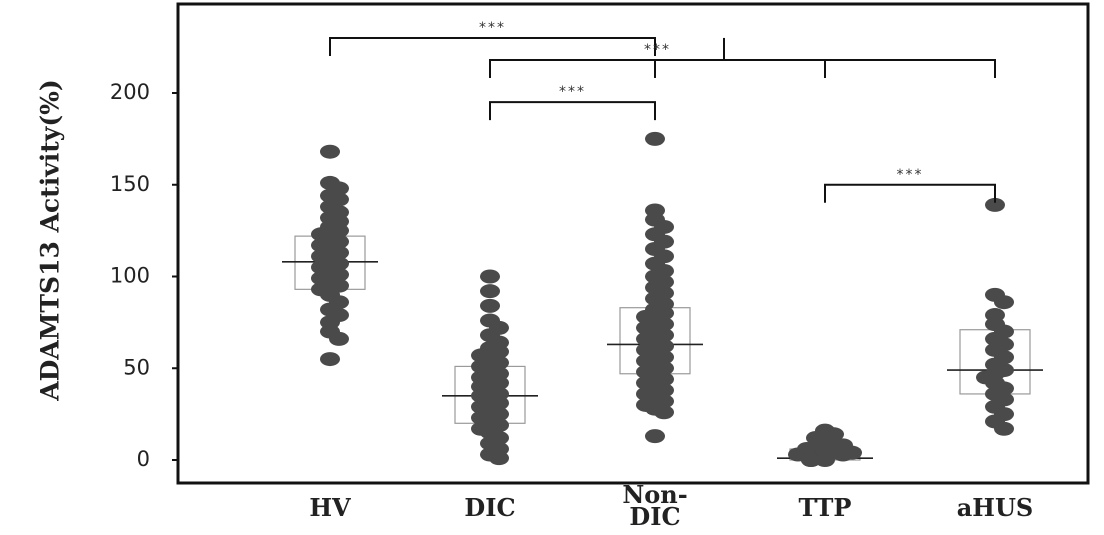 This screenshot has height=535, width=1104. What do you see at coordinates (143, 459) in the screenshot?
I see `y-tick-label: 0` at bounding box center [143, 459].